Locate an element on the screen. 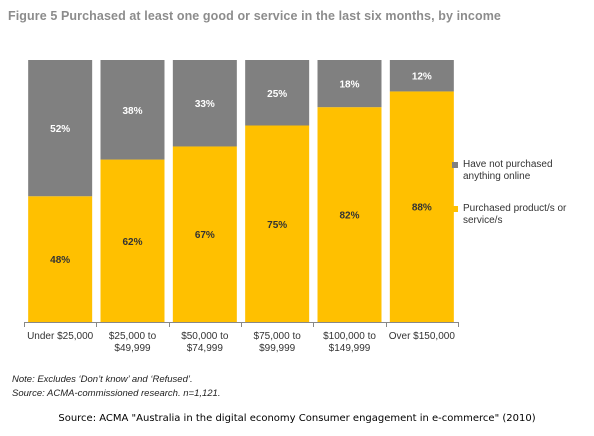 Image resolution: width=594 pixels, height=436 pixels. data-label-not-purchased-5: 12% is located at coordinates (422, 77).